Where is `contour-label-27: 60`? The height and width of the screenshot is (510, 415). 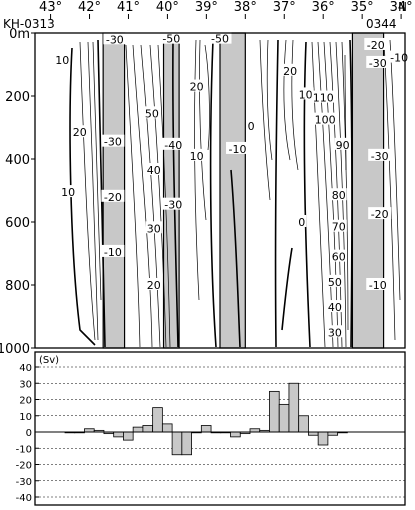
contour-label-27: 60 is located at coordinates (339, 257).